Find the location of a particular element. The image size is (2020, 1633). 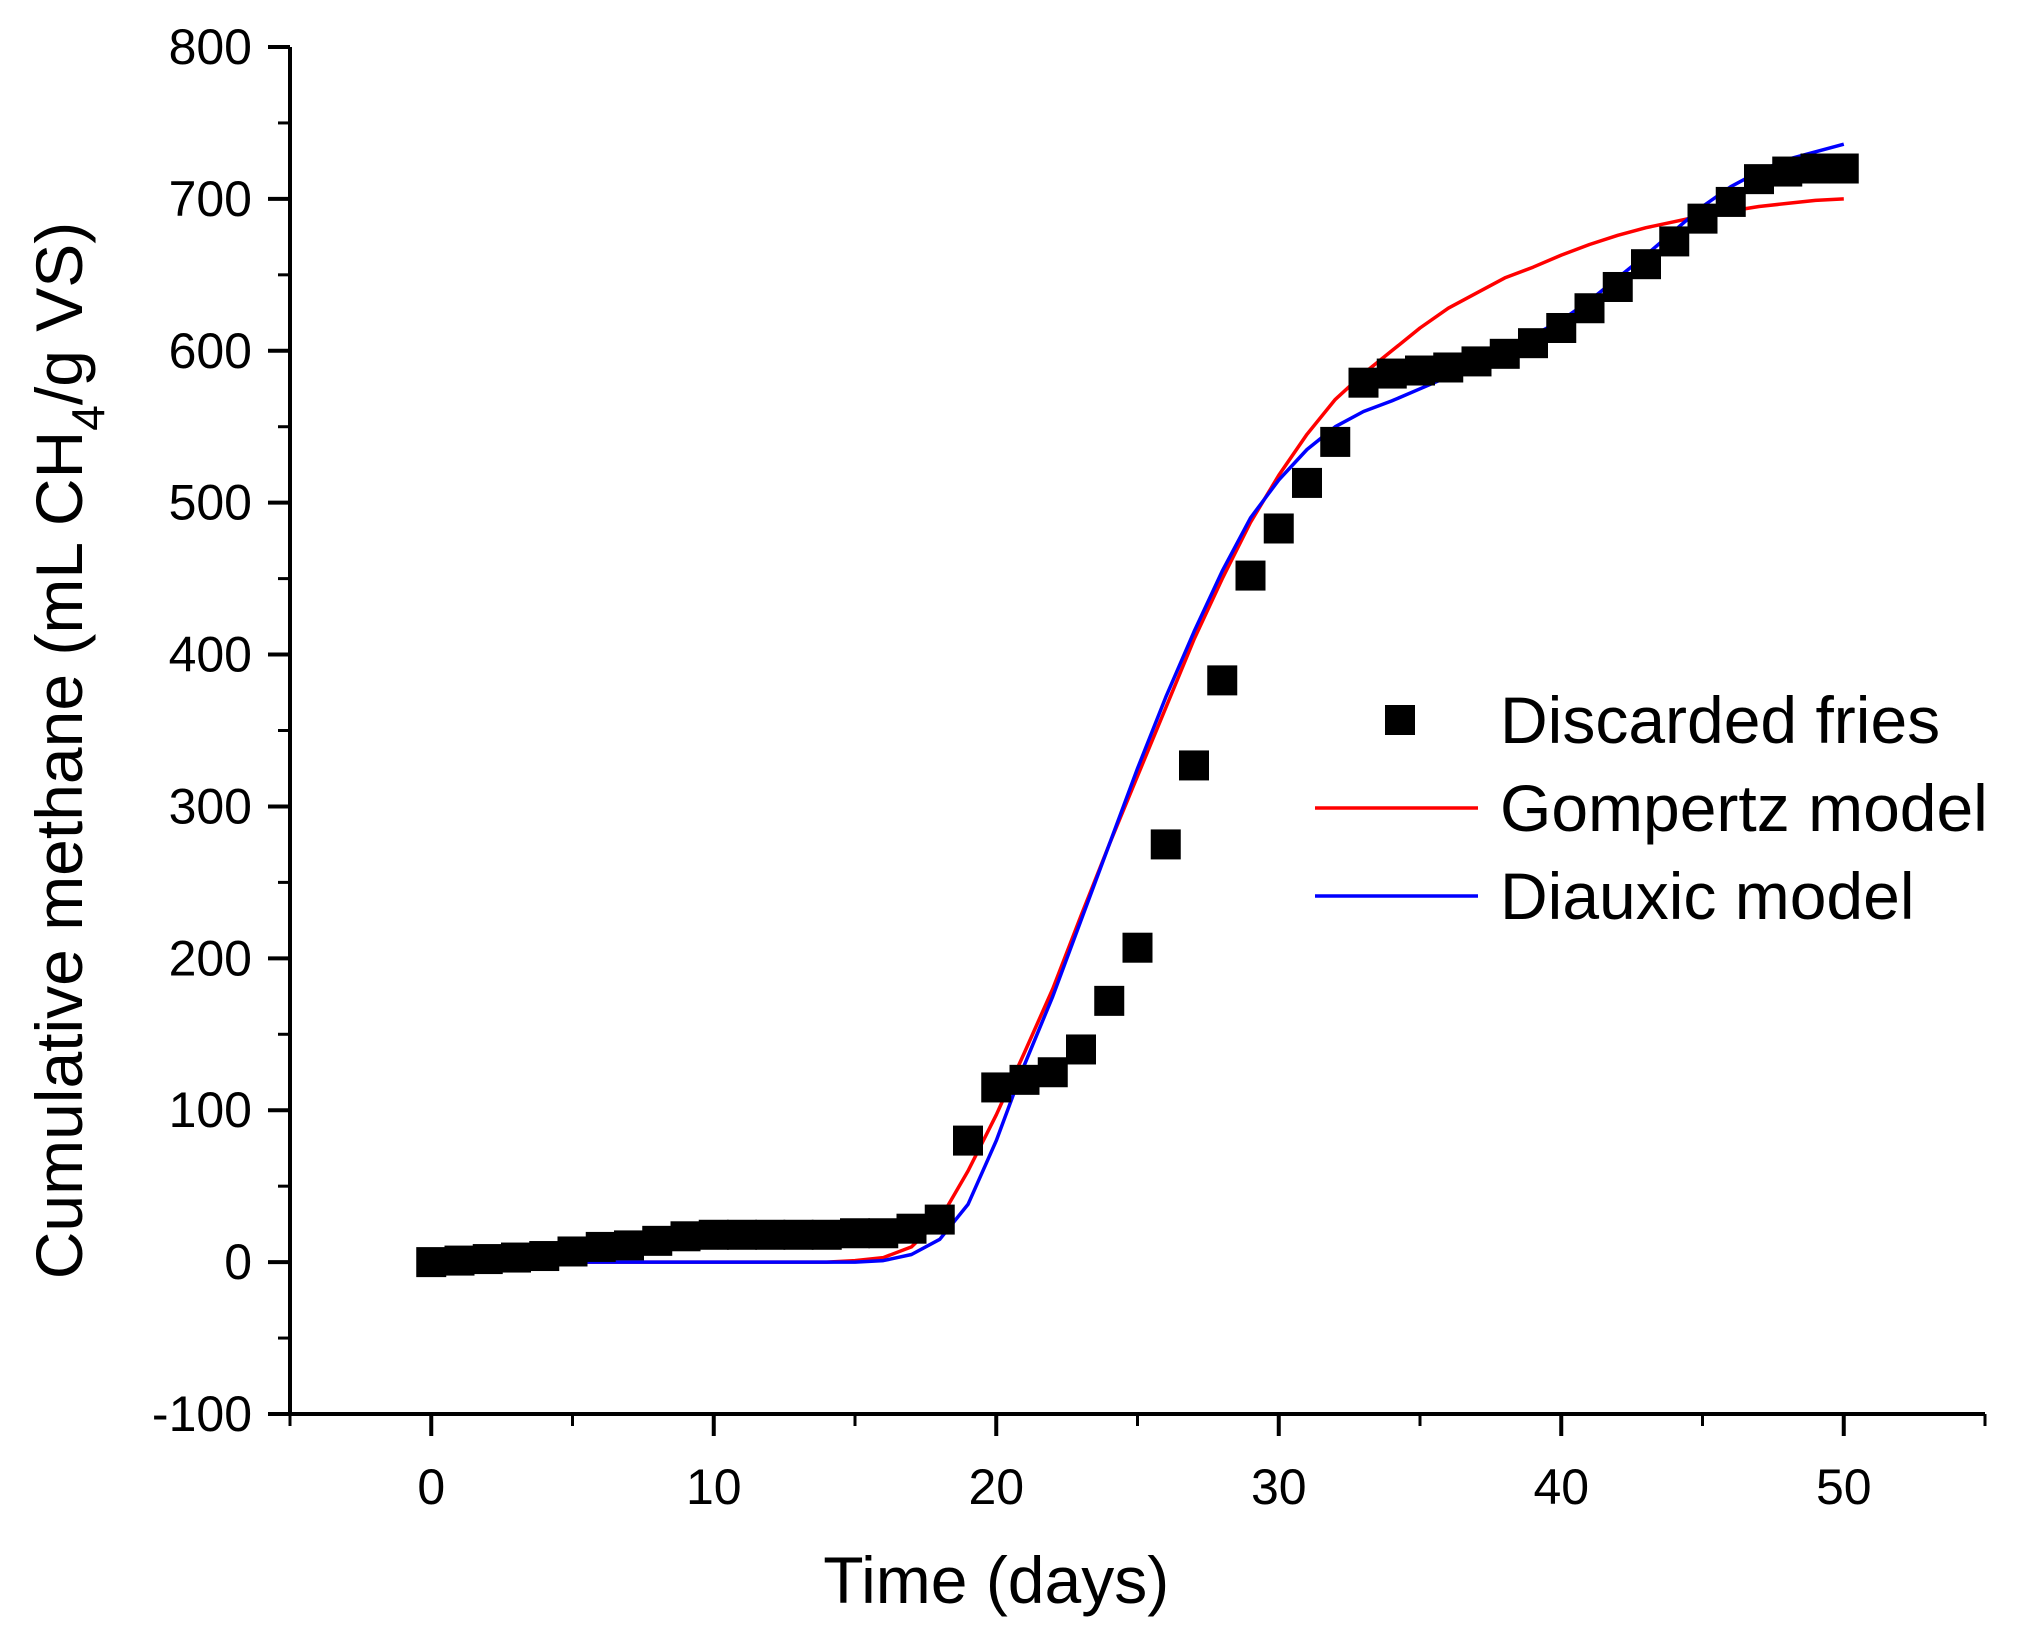

y-tick-label: 200 is located at coordinates (210, 958).